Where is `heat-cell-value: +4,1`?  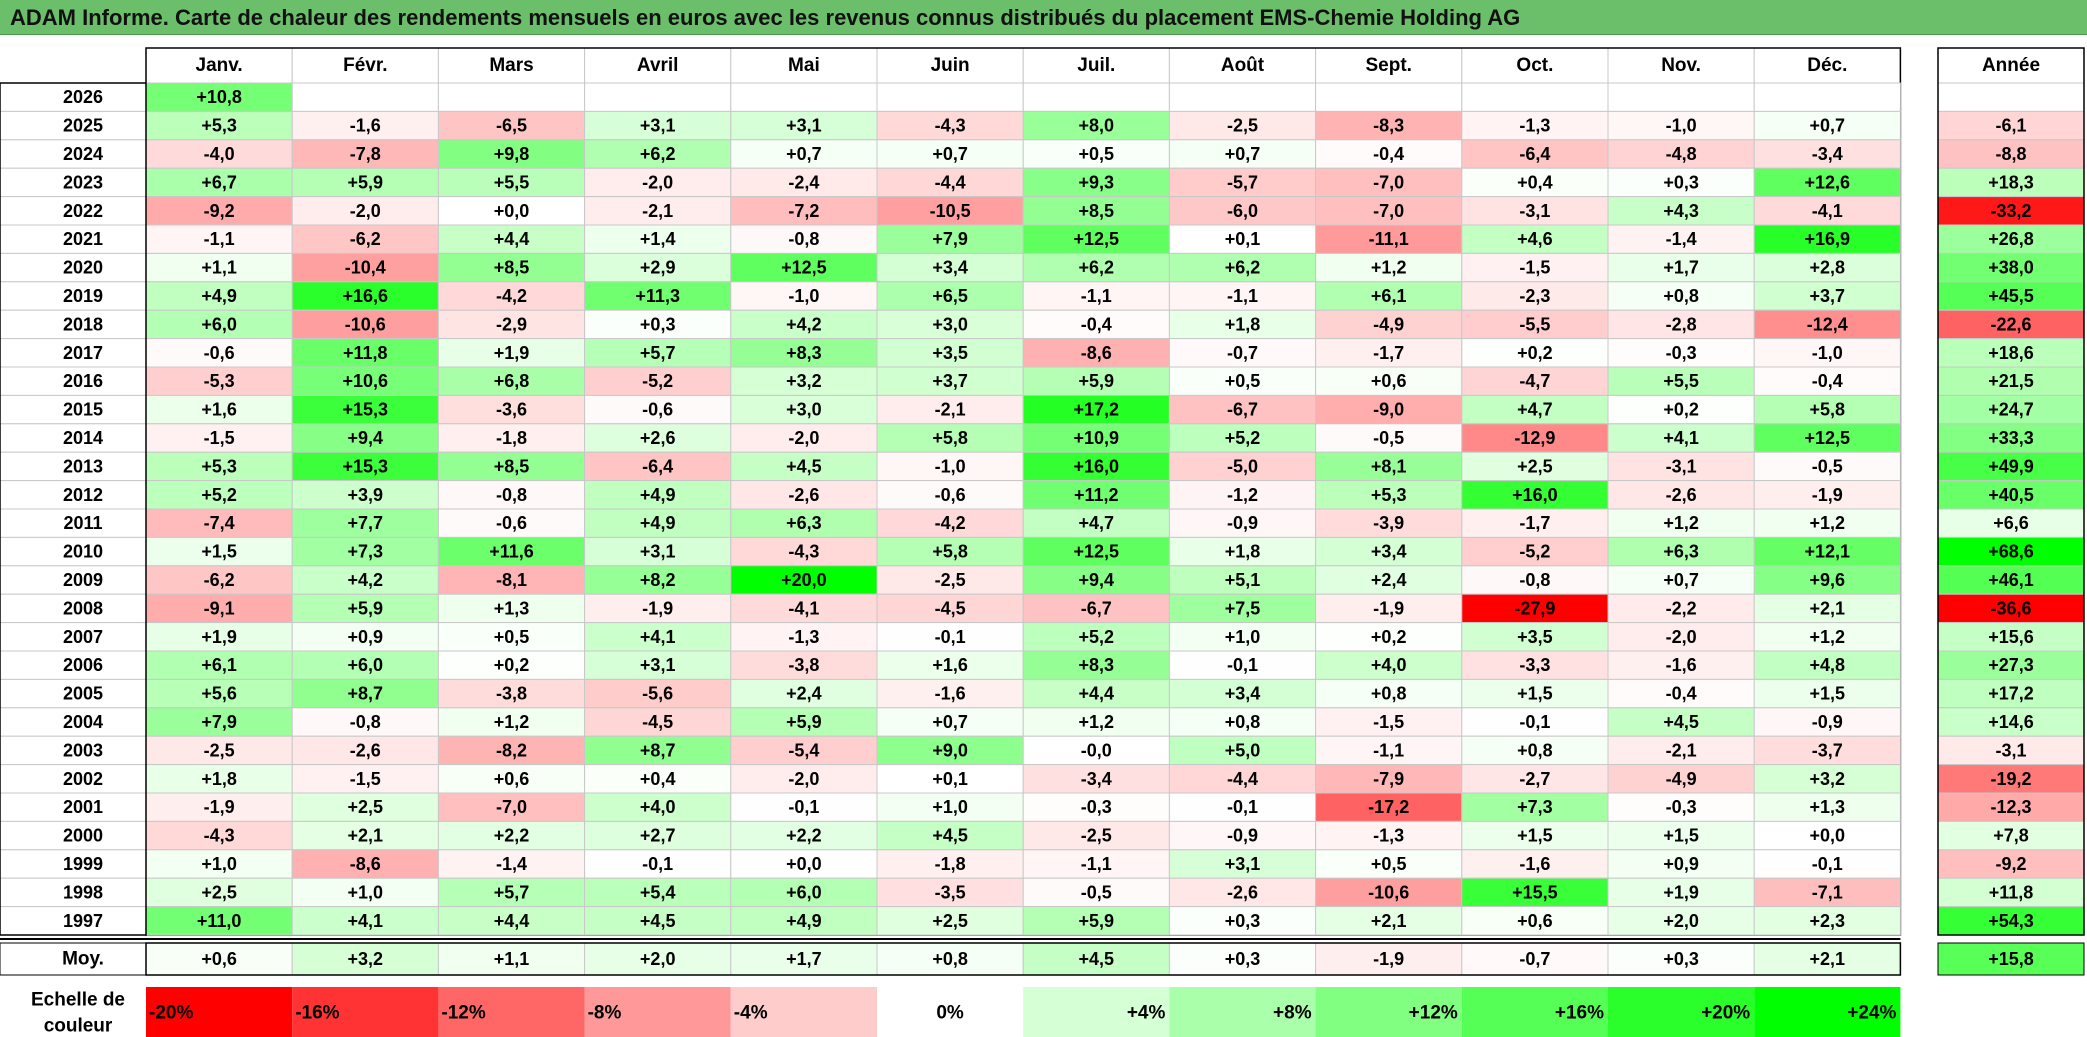
heat-cell-value: +4,1 is located at coordinates (1681, 438).